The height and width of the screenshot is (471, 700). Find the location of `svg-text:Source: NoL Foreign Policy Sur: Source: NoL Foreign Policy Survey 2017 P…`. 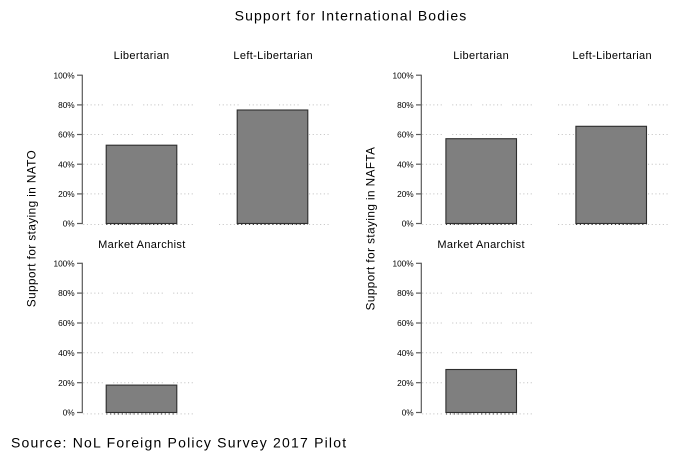

svg-text:Source: NoL Foreign Policy Sur: Source: NoL Foreign Policy Survey 2017 P… is located at coordinates (179, 443).